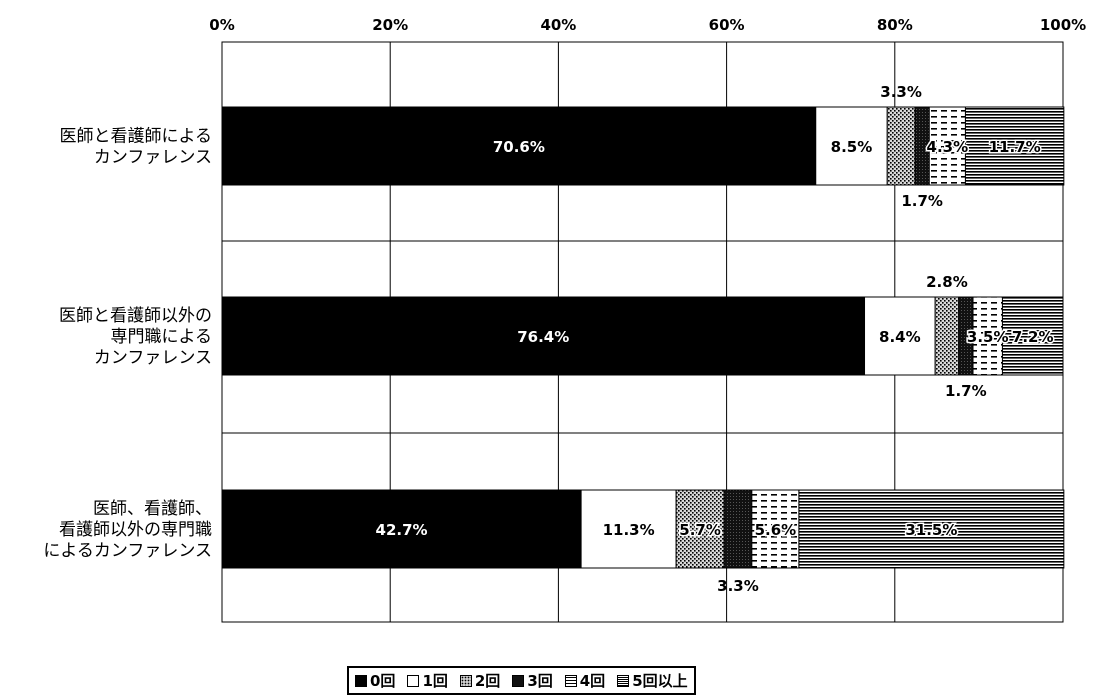 This screenshot has width=1094, height=699. Describe the element at coordinates (727, 25) in the screenshot. I see `x-tick-label: 60%` at that location.